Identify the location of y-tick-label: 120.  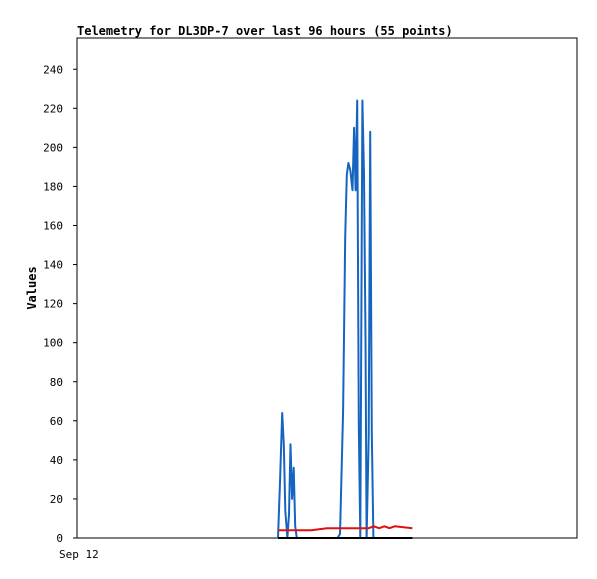
(53, 304).